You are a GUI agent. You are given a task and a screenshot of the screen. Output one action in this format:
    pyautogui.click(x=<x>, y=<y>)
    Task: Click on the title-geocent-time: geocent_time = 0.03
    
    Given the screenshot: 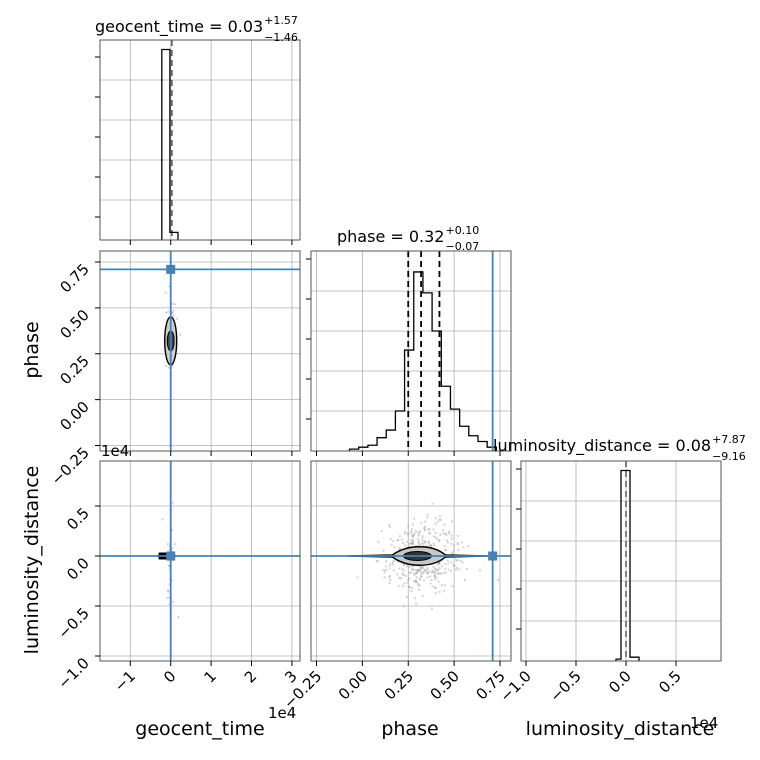 What is the action you would take?
    pyautogui.click(x=179, y=27)
    